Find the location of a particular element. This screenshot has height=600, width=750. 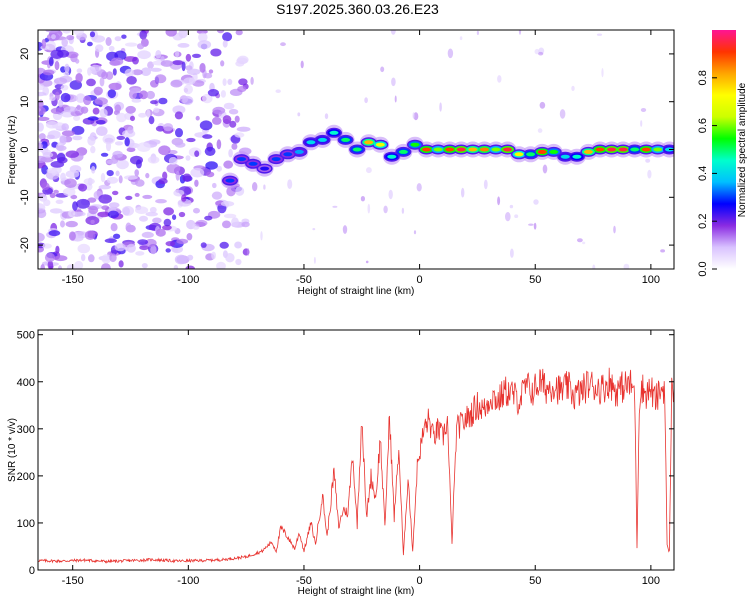

snr-xlabel: Height of straight line (km) is located at coordinates (356, 591).